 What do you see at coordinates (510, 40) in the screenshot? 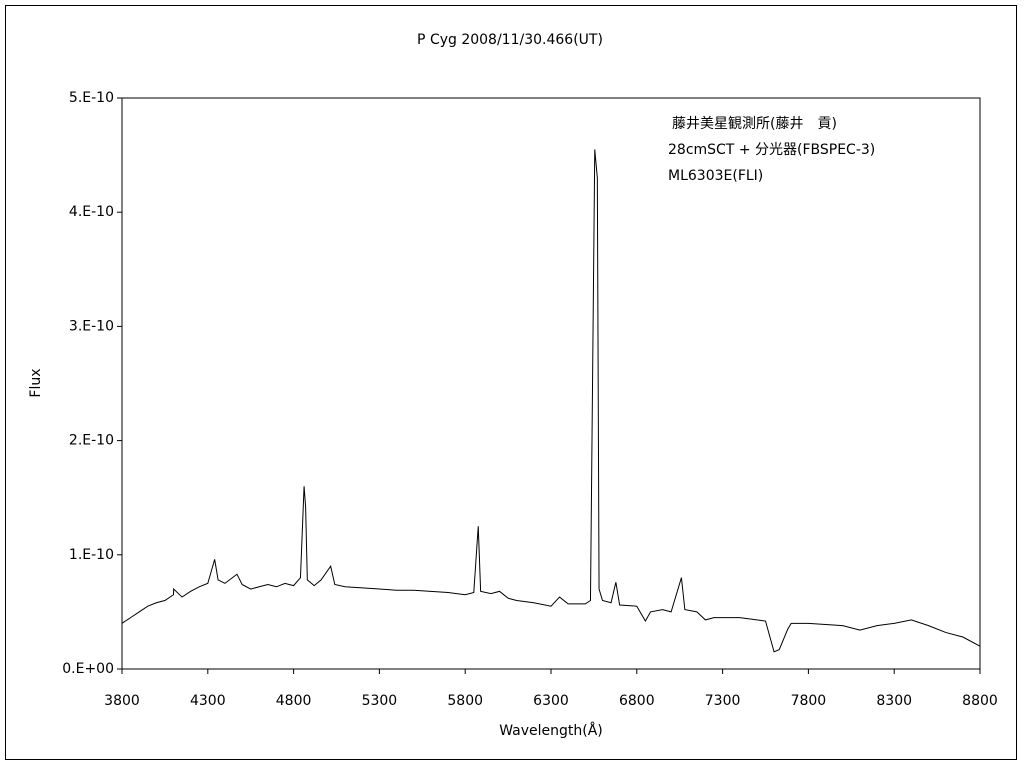
I see `chart-title: P Cyg 2008/11/30.466(UT)` at bounding box center [510, 40].